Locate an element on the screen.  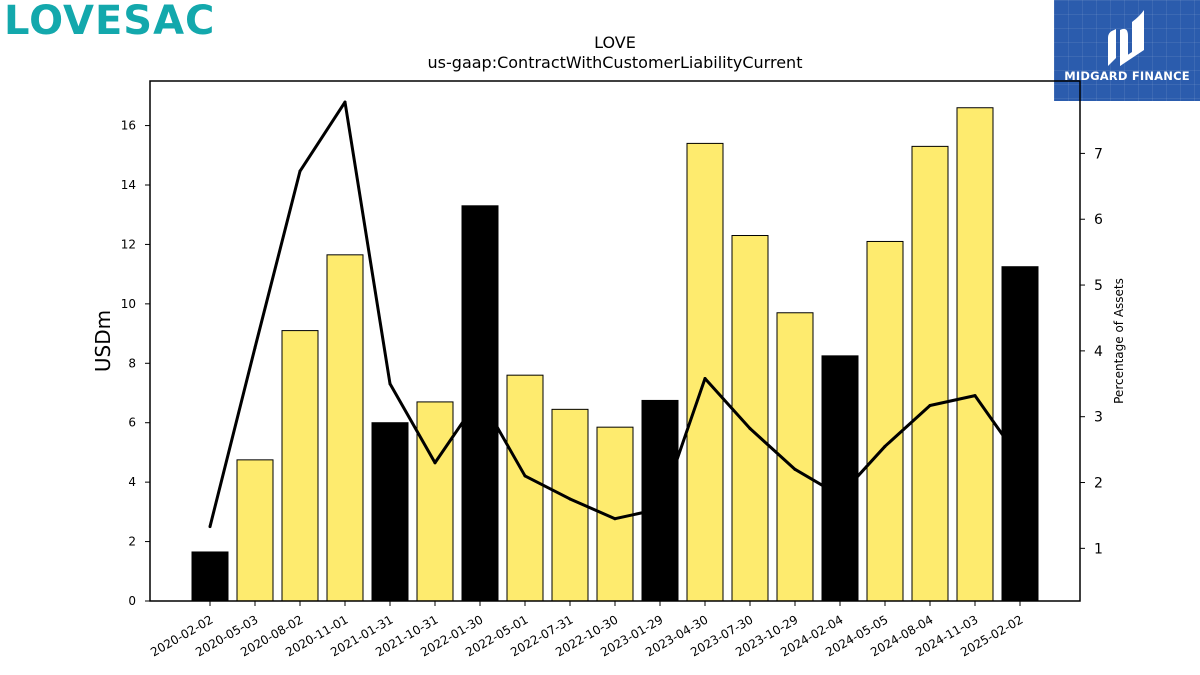
midgard-finance-badge: MIDGARD FINANCE is located at coordinates (1127, 50).